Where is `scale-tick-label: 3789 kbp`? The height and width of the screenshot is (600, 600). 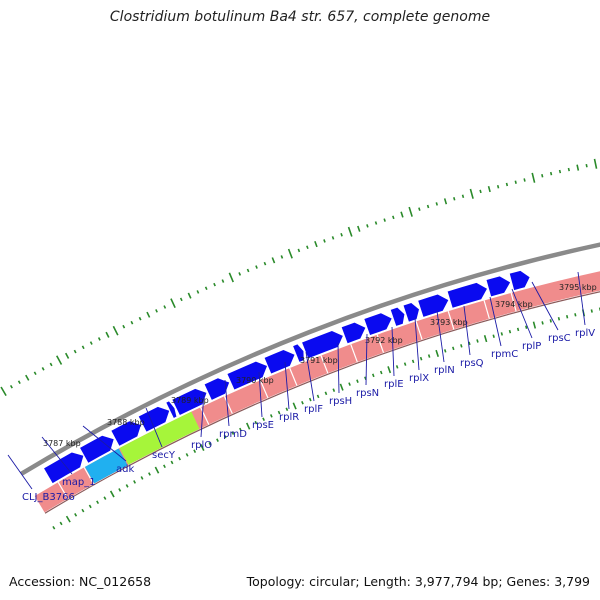 scale-tick-label: 3789 kbp is located at coordinates (190, 400).